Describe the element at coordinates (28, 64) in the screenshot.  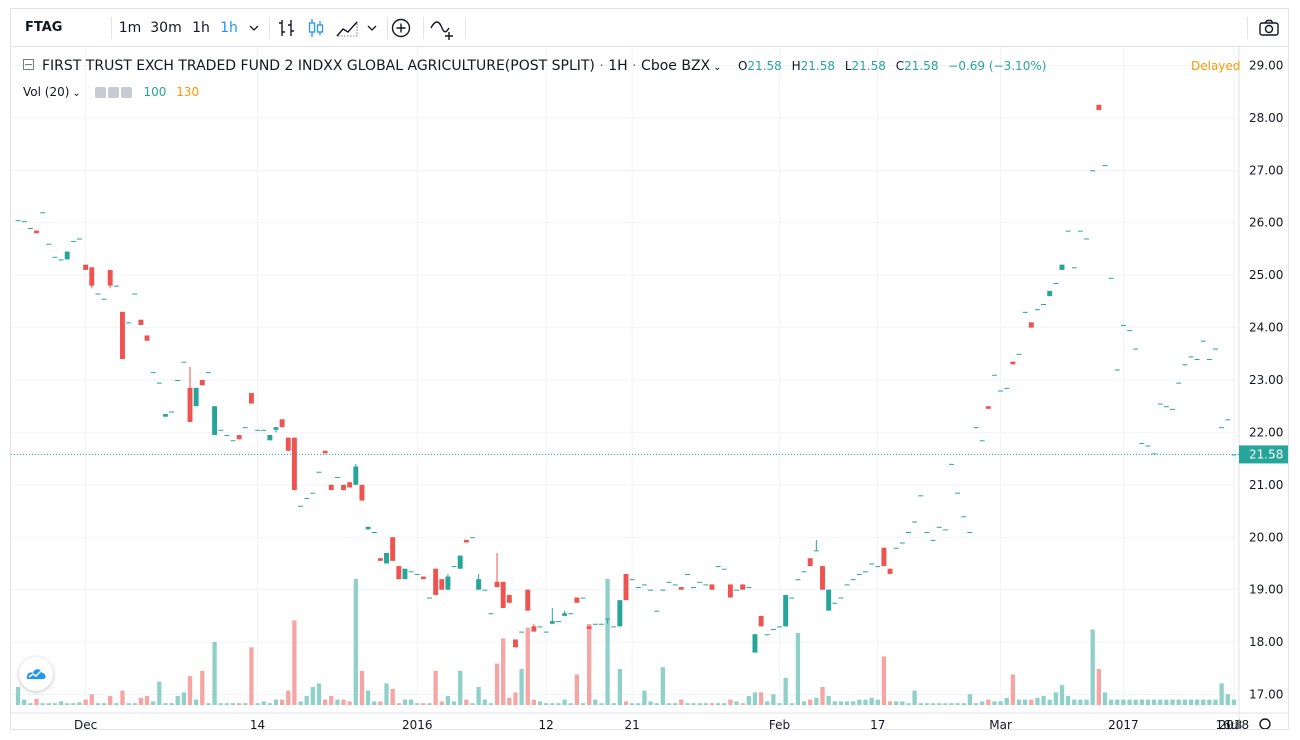
I see `legend-collapse-icon` at that location.